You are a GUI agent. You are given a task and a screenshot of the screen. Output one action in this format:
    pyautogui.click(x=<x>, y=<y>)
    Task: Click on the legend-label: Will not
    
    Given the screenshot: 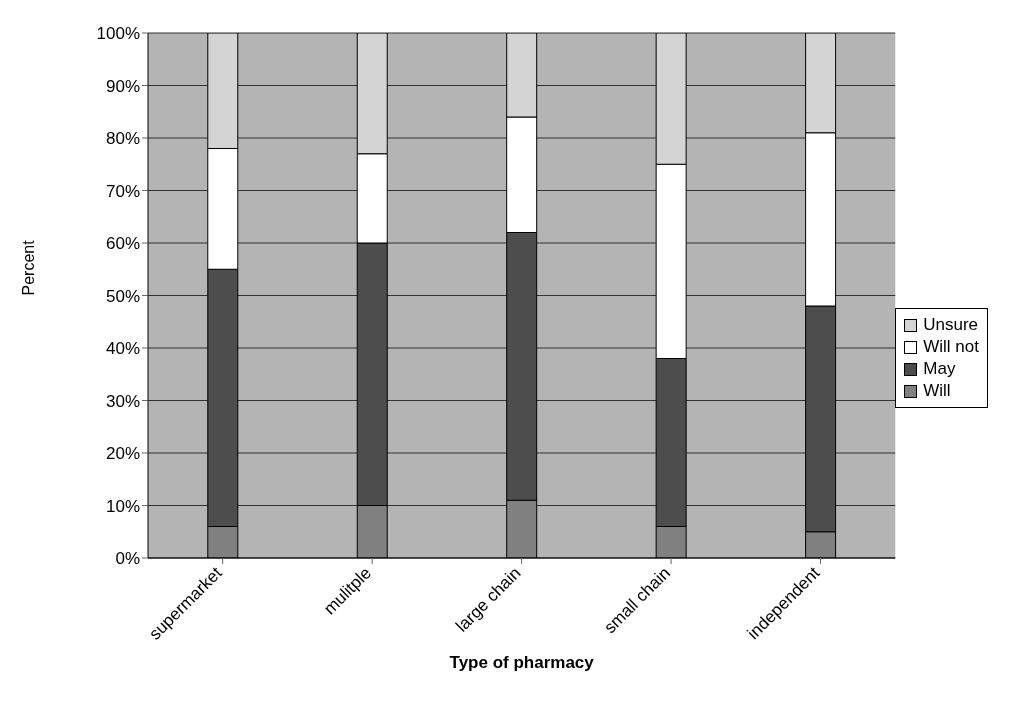 What is the action you would take?
    pyautogui.click(x=951, y=347)
    